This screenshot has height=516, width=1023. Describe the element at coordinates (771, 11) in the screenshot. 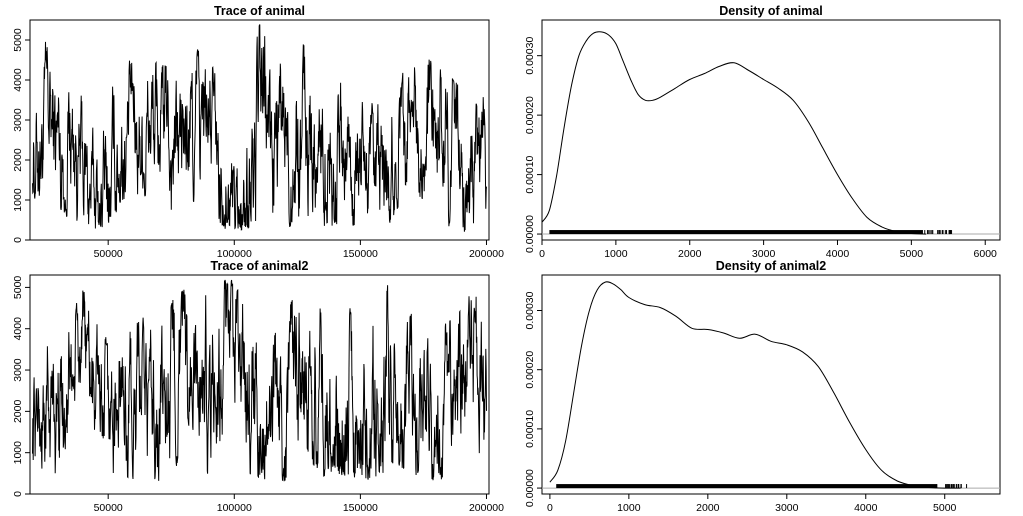

I see `chart-title: Density of animal` at that location.